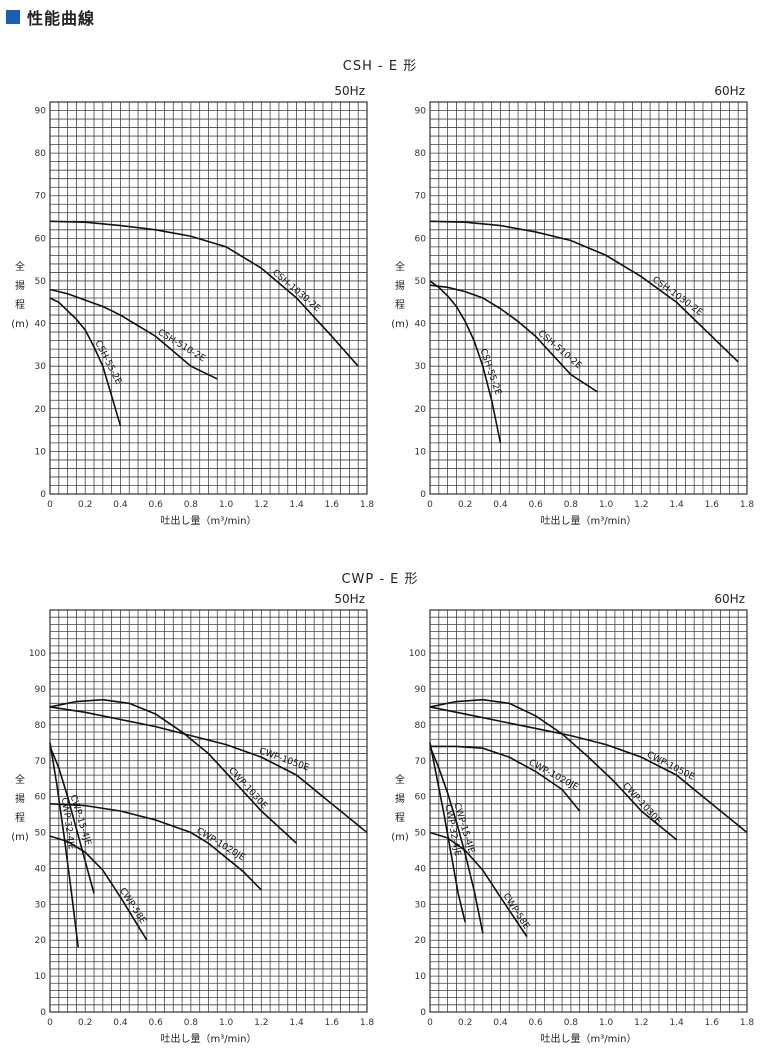  Describe the element at coordinates (606, 1023) in the screenshot. I see `x-tick-label: 1.0` at that location.